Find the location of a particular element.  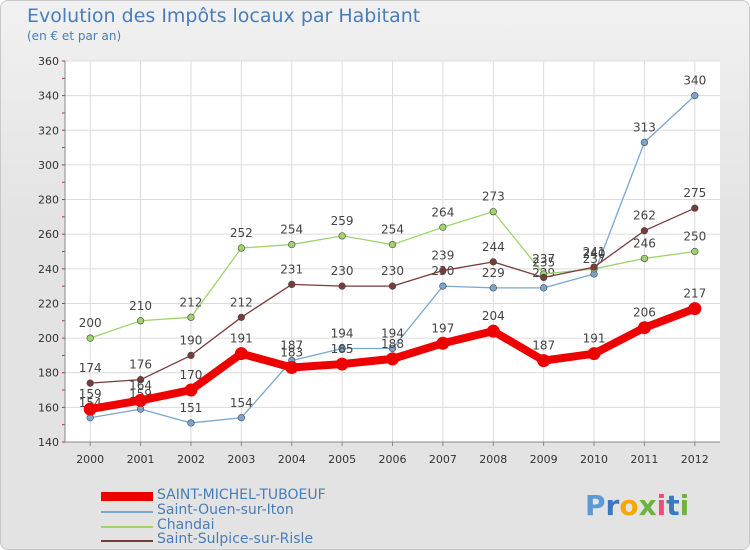

data-label: 237 is located at coordinates (543, 259).